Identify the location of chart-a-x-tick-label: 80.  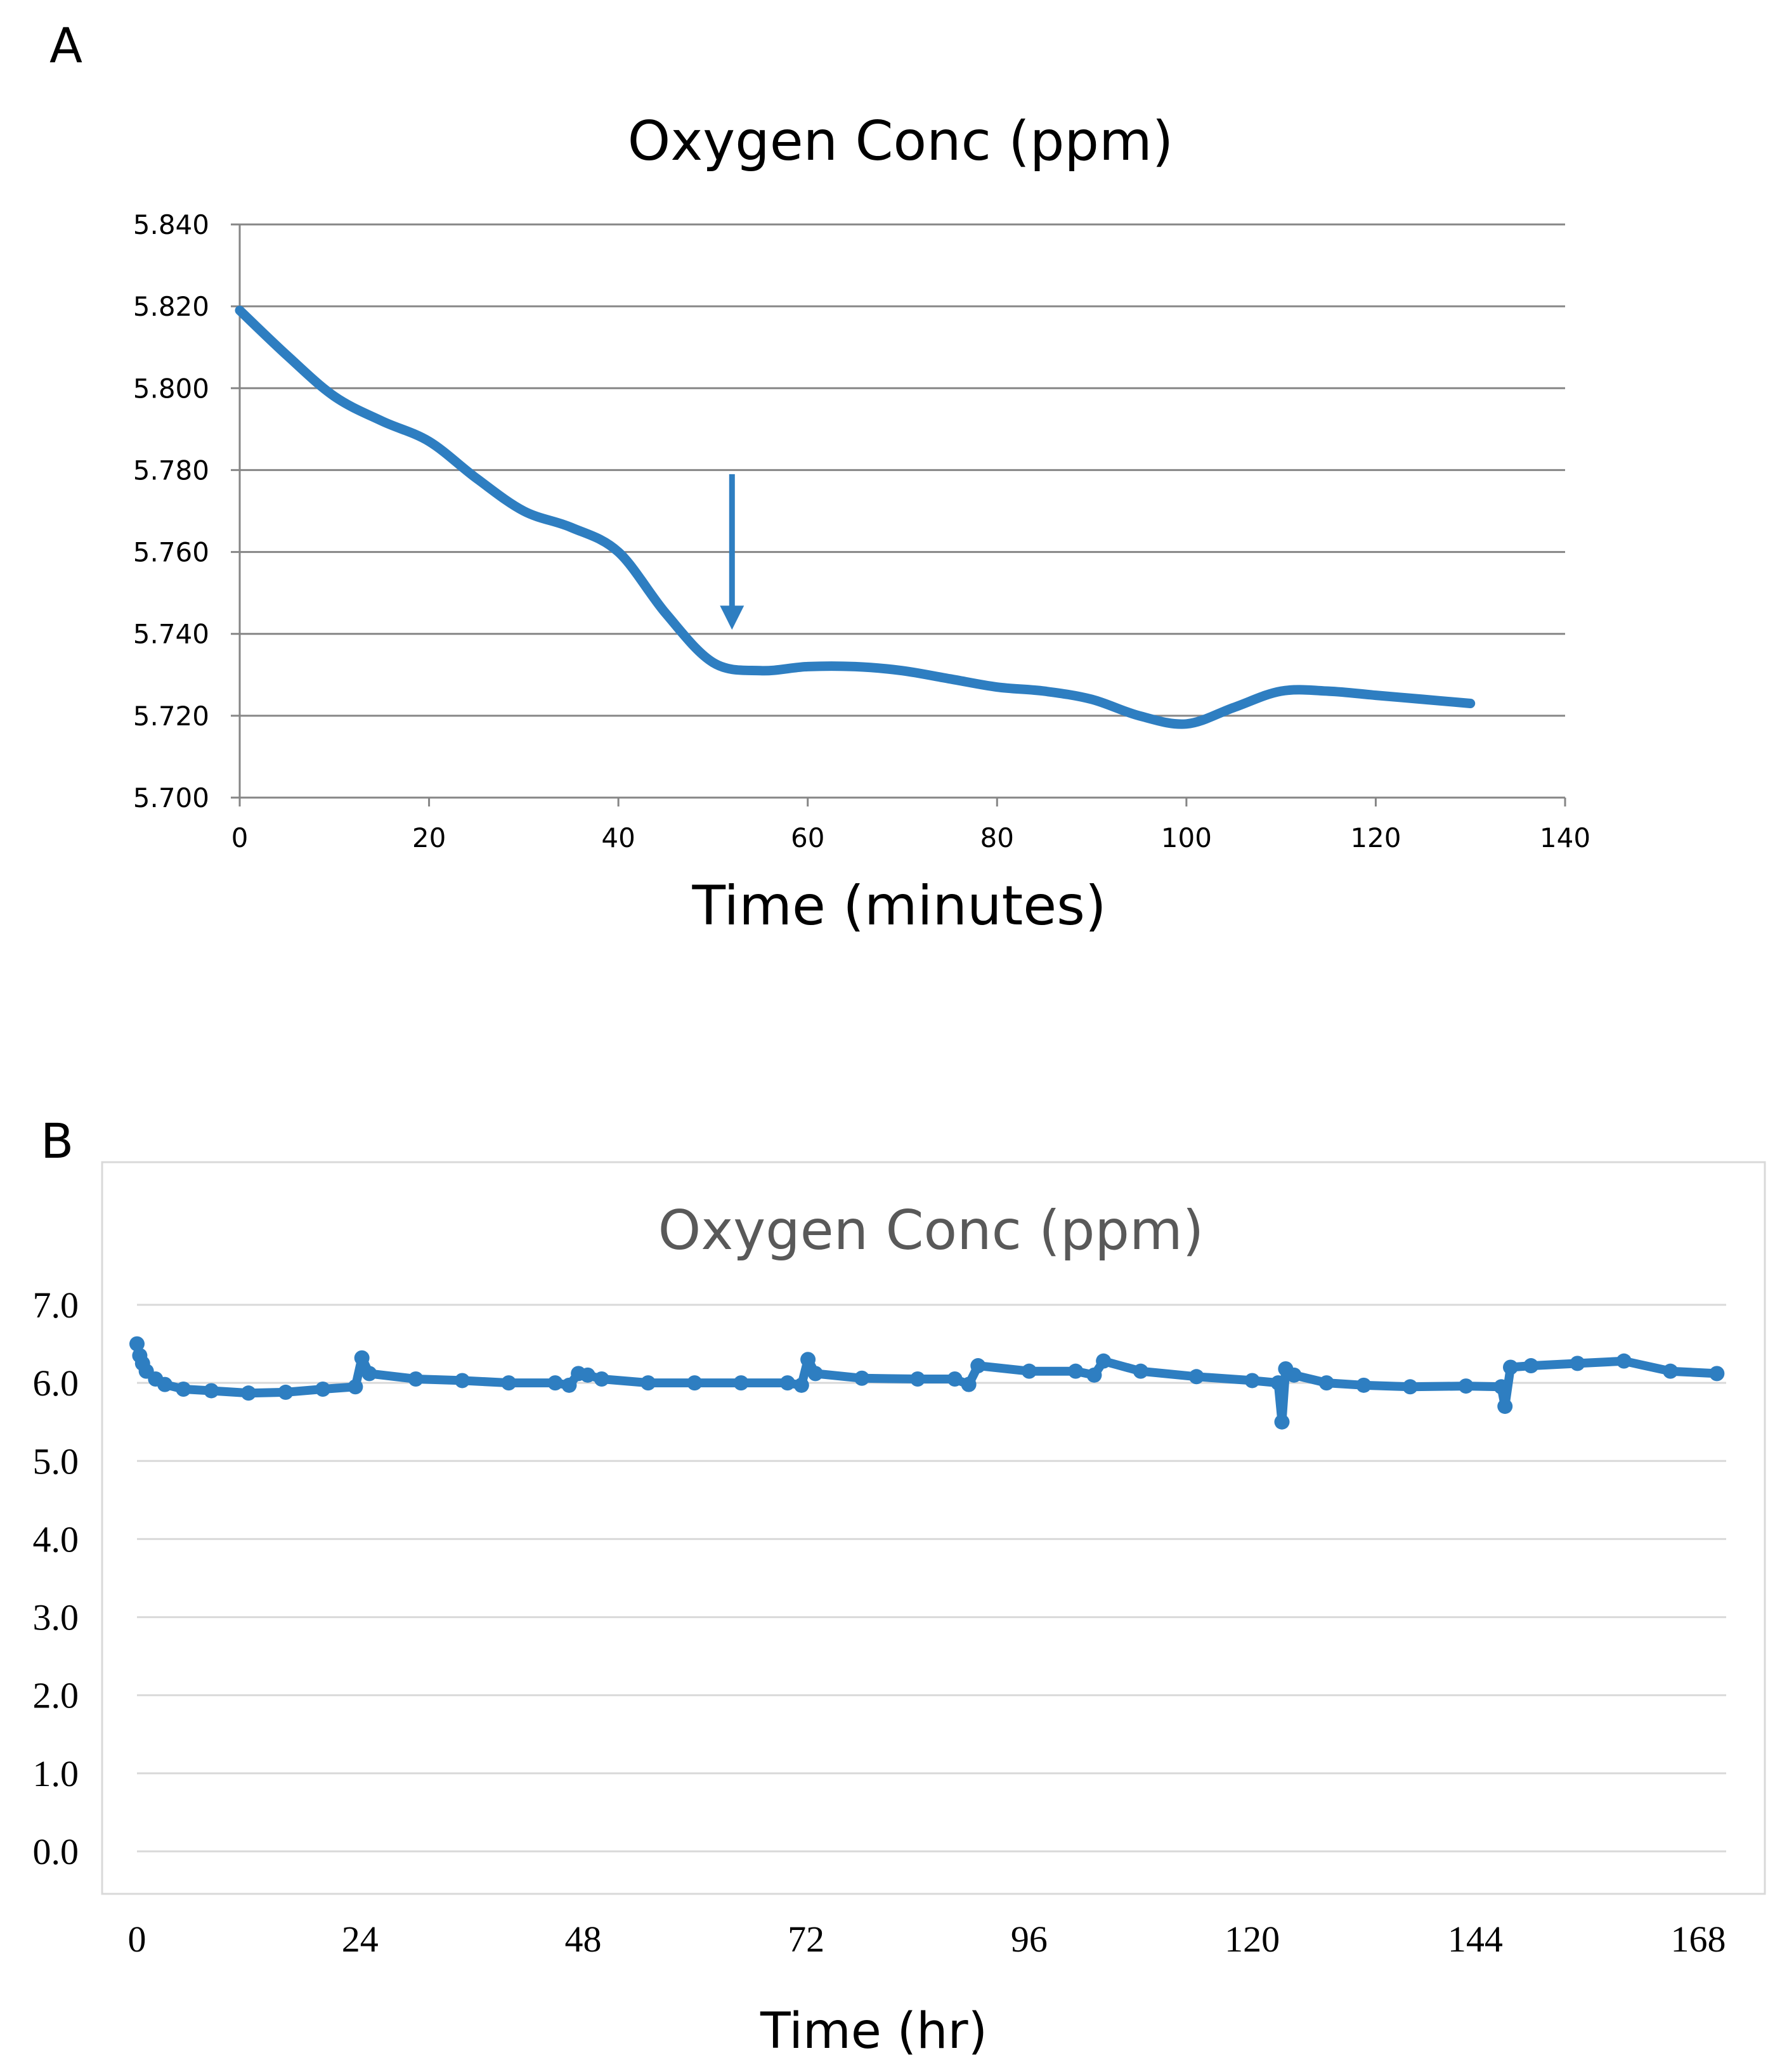
(997, 837).